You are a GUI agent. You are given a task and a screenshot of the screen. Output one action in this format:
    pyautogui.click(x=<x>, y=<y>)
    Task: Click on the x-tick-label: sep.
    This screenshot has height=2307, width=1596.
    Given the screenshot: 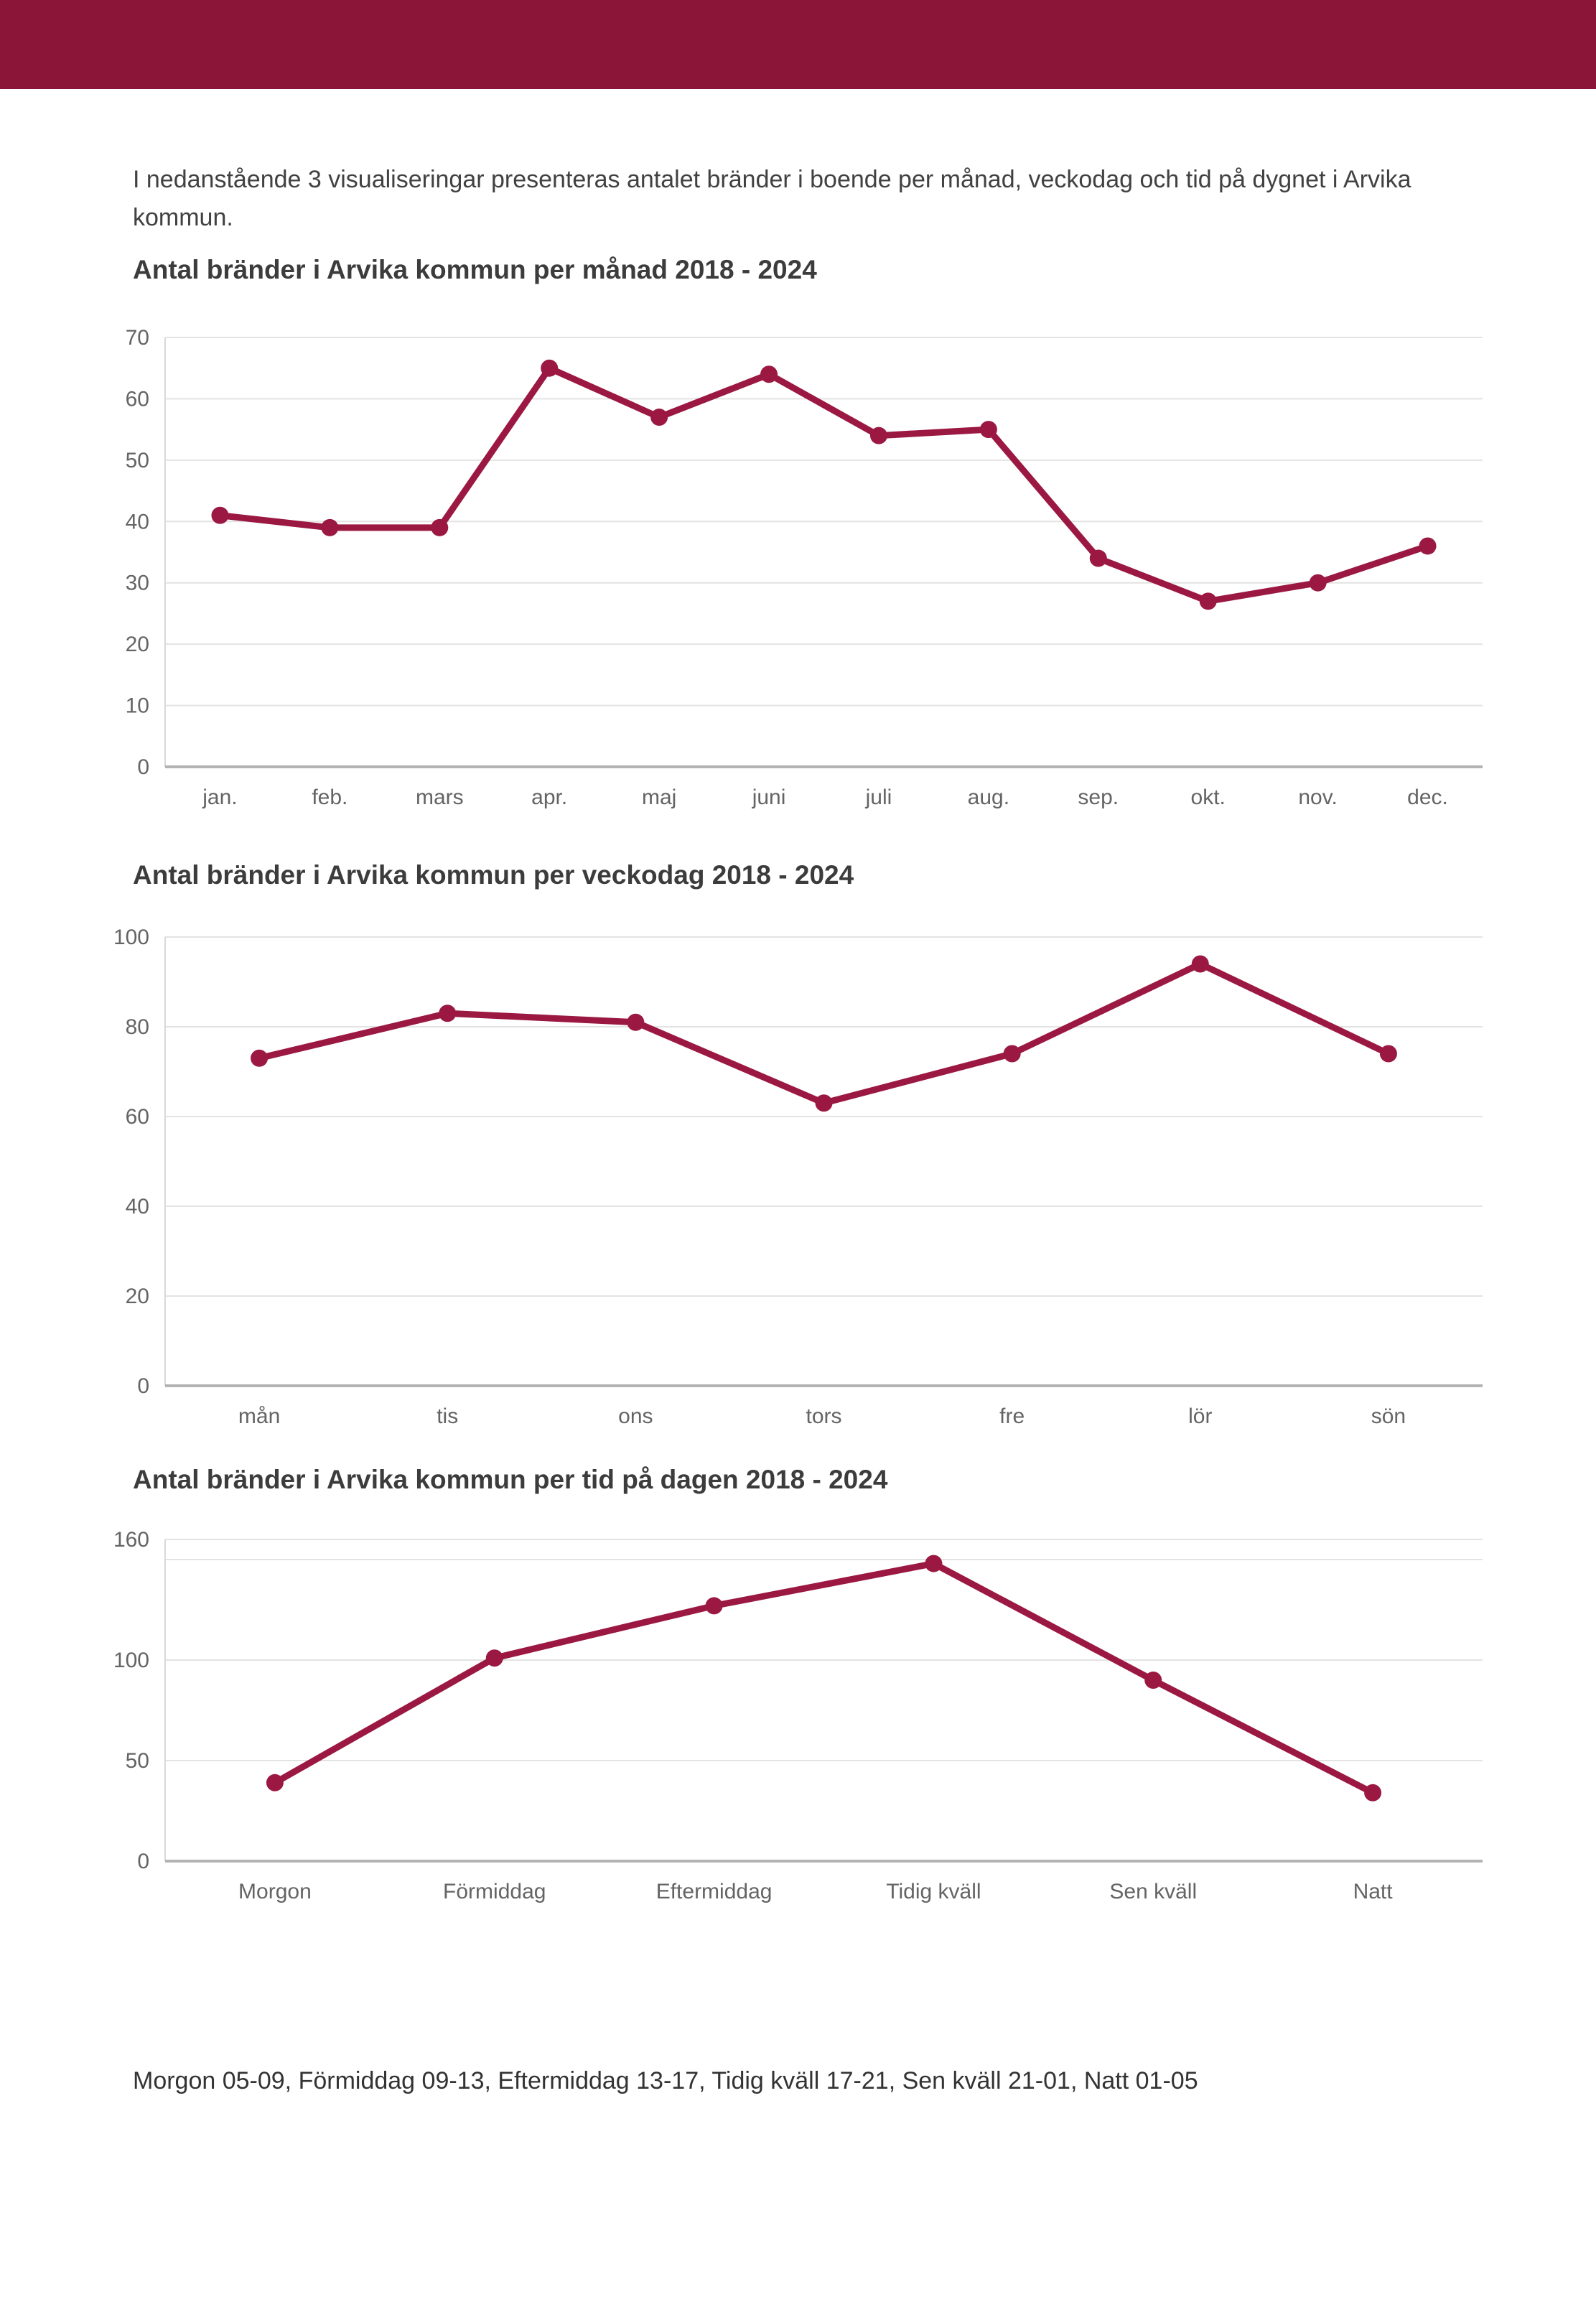 What is the action you would take?
    pyautogui.click(x=1098, y=797)
    